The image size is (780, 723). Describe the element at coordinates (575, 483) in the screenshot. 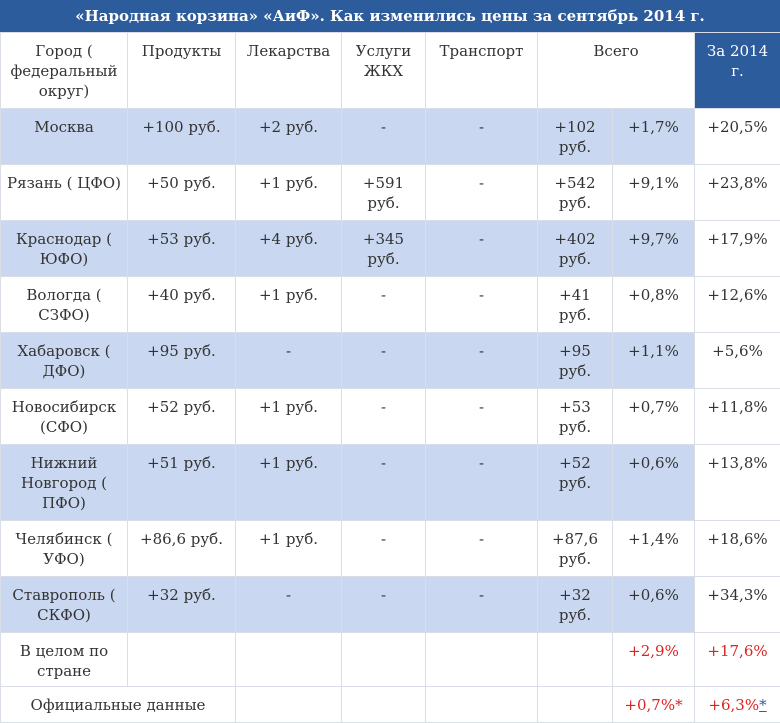

I see `cell-total-rub: +52 руб.` at that location.